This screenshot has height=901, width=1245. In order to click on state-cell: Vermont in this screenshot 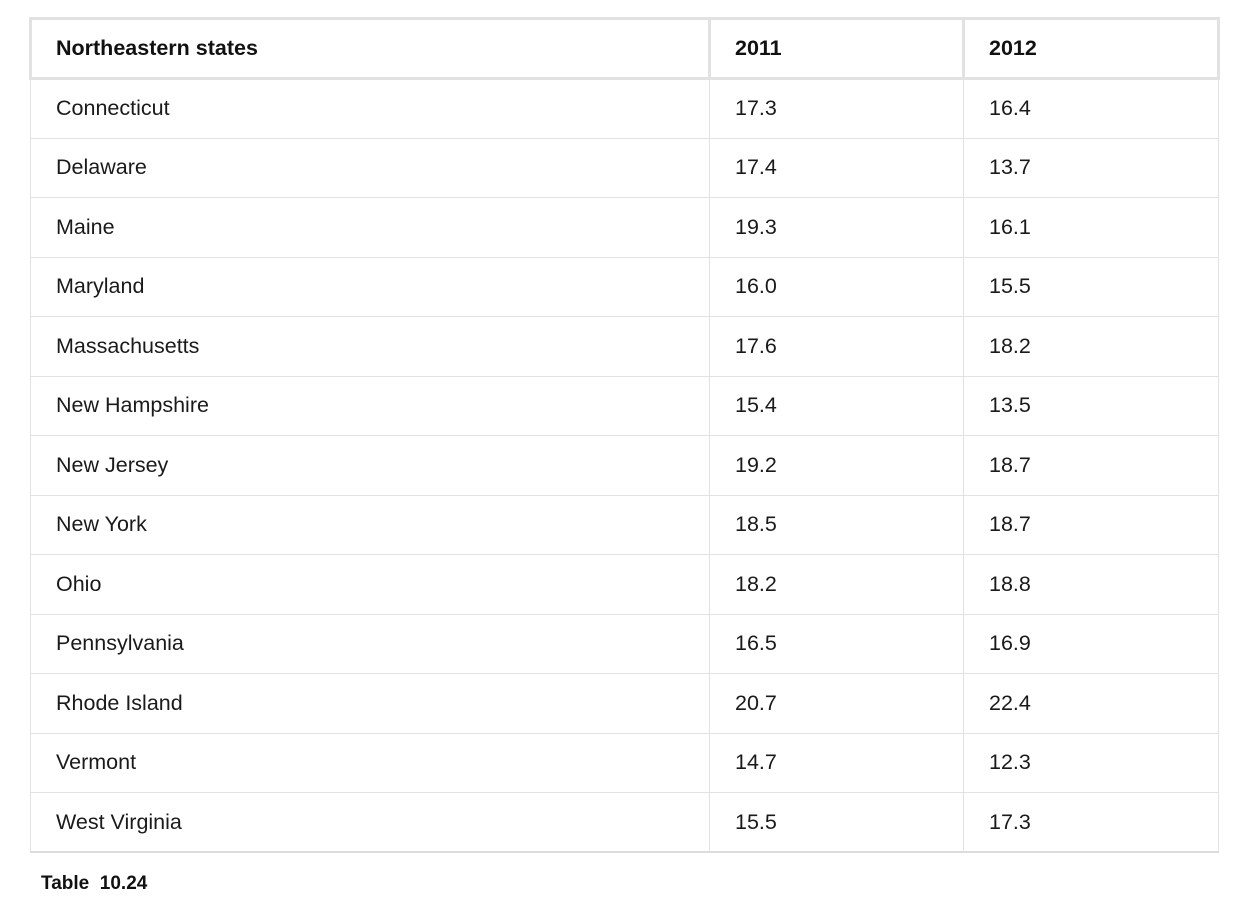, I will do `click(370, 762)`.